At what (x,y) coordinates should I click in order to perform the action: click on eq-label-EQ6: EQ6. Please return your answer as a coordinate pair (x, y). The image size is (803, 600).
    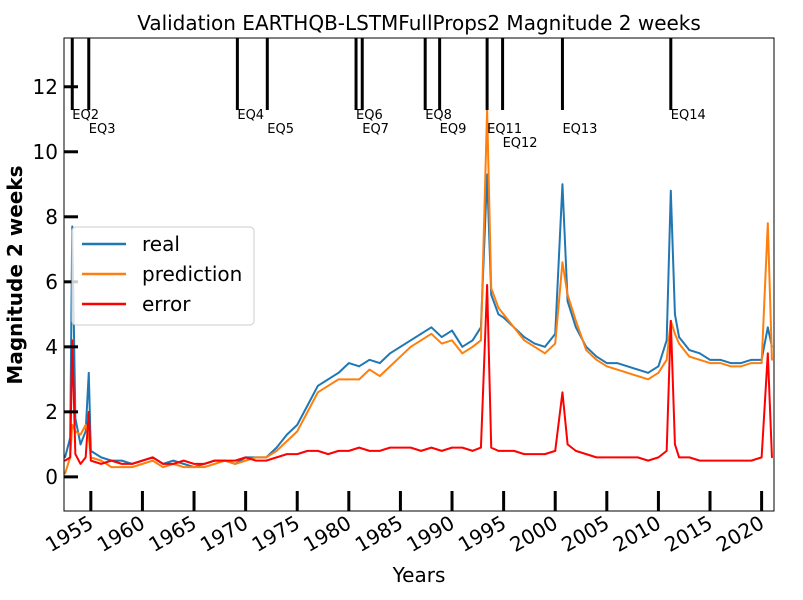
    Looking at the image, I should click on (369, 115).